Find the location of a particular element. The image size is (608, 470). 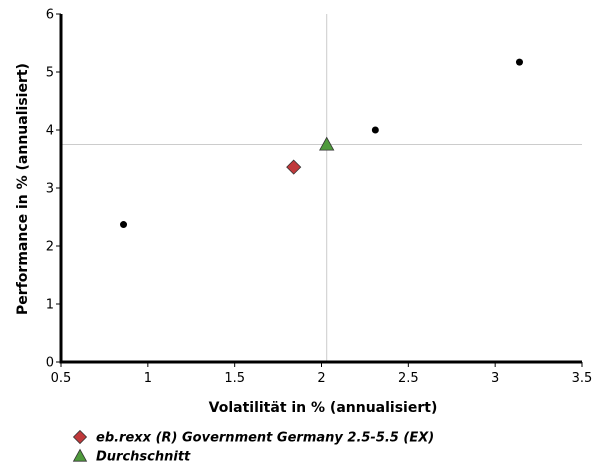

y-tick-label: 0 is located at coordinates (50, 363).